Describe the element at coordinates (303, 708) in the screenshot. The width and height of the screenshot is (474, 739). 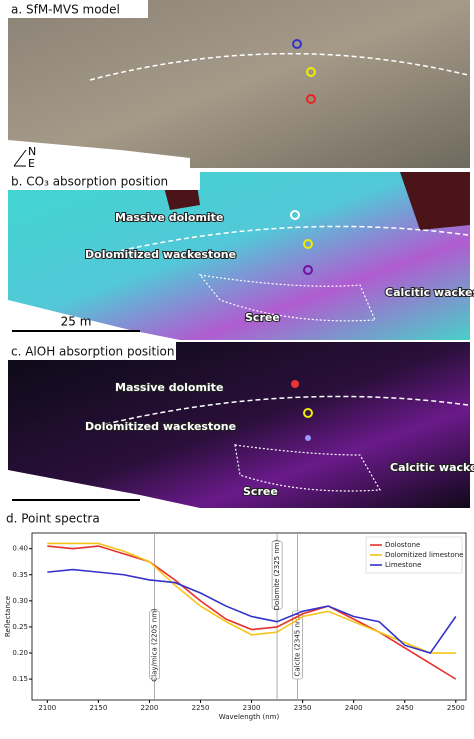
I see `x-tick-label: 2350` at that location.